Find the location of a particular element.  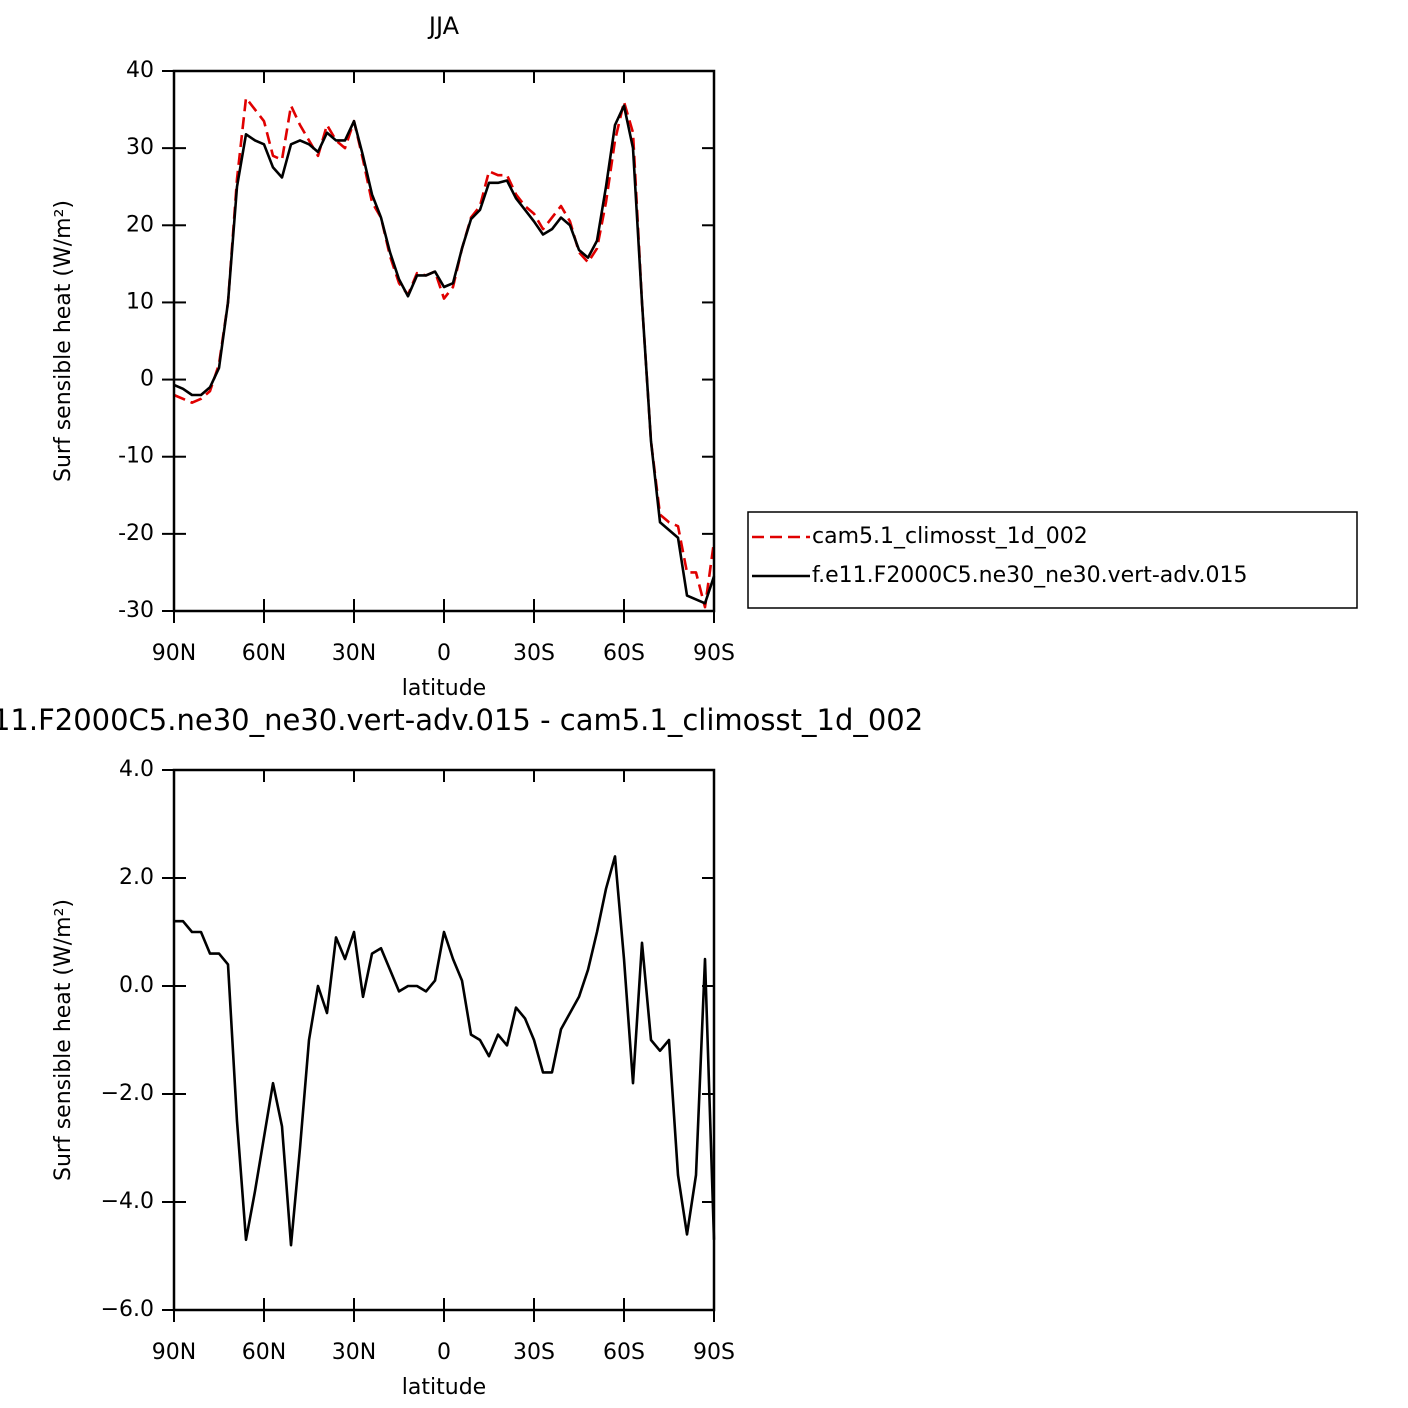

y-tick-label: 0.0 is located at coordinates (136, 985).